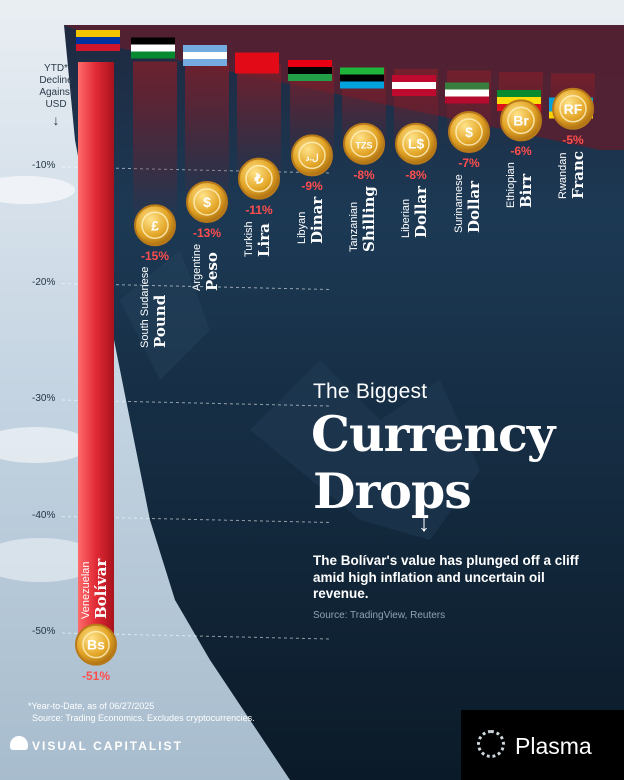 Image resolution: width=624 pixels, height=780 pixels. Describe the element at coordinates (317, 221) in the screenshot. I see `currency-name: Dinar` at that location.